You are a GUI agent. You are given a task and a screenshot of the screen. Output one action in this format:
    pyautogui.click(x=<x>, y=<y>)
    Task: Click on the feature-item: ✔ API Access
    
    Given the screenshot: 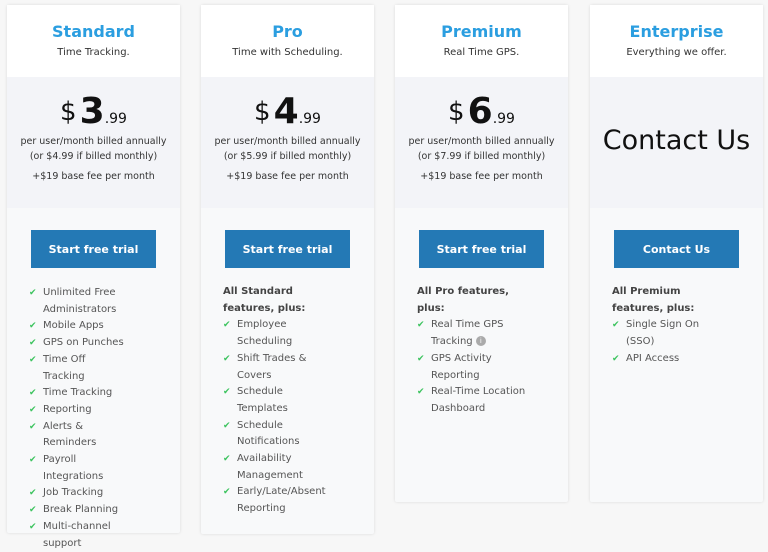 What is the action you would take?
    pyautogui.click(x=669, y=359)
    